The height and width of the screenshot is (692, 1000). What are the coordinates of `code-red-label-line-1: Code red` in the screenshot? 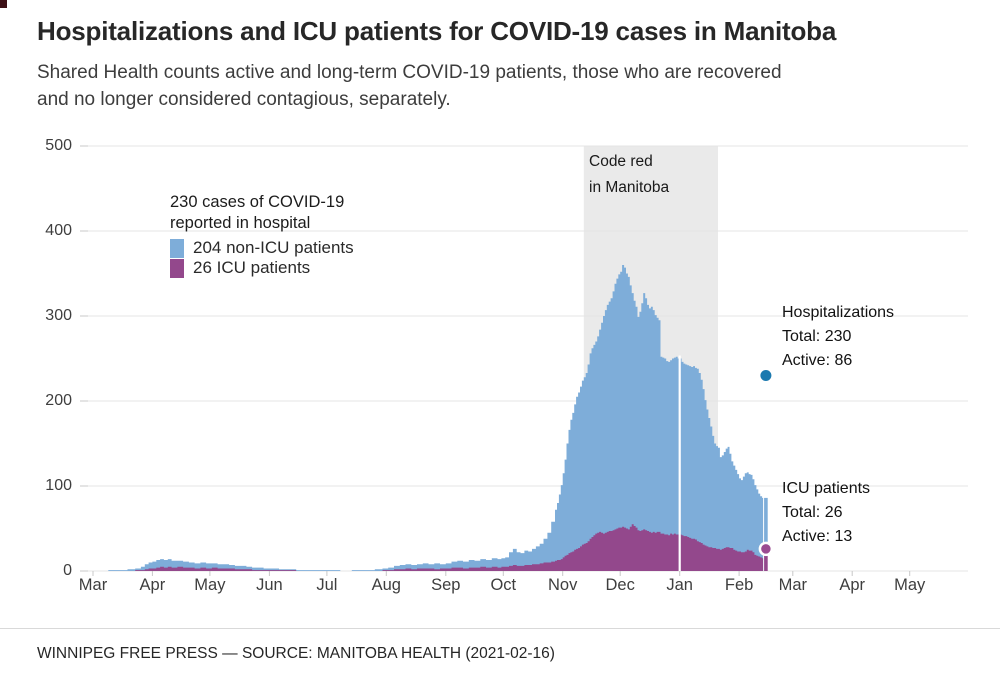 It's located at (621, 161).